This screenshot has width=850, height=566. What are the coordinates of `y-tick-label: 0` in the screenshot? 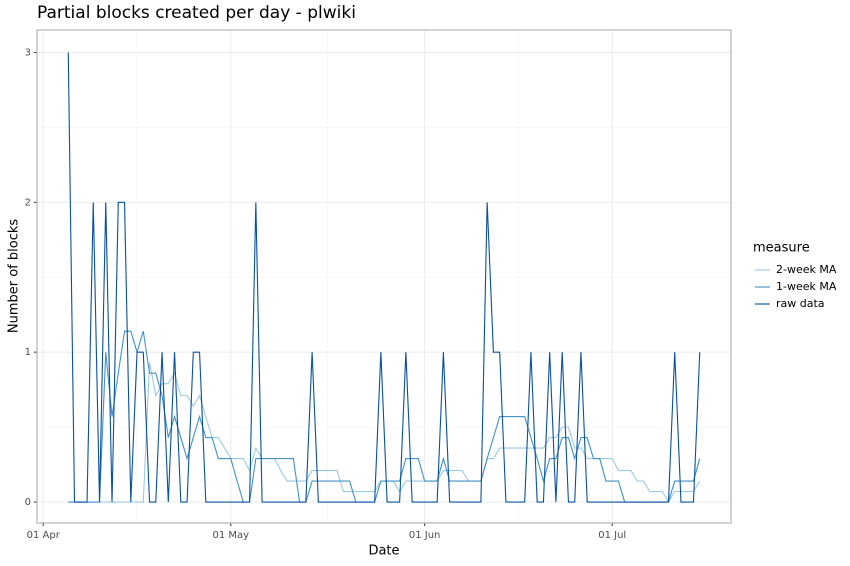 It's located at (28, 502).